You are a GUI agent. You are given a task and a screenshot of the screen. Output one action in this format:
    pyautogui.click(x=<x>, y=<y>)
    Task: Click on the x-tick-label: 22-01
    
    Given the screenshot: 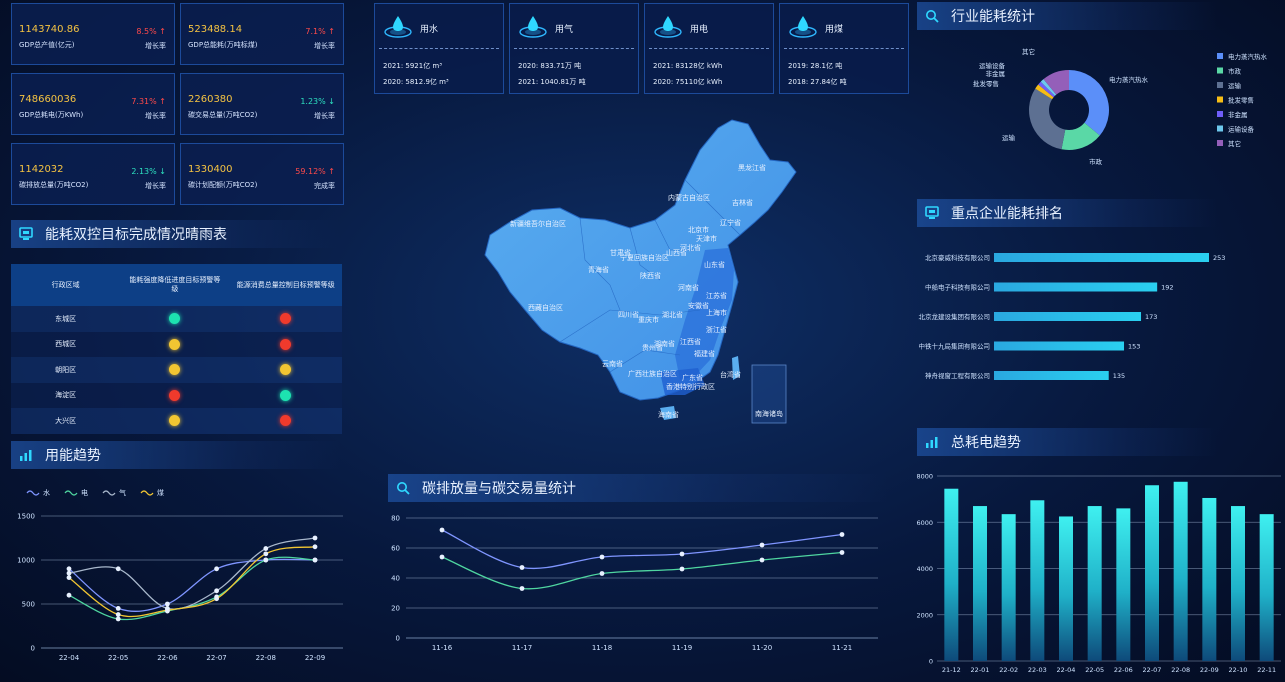 What is the action you would take?
    pyautogui.click(x=980, y=670)
    